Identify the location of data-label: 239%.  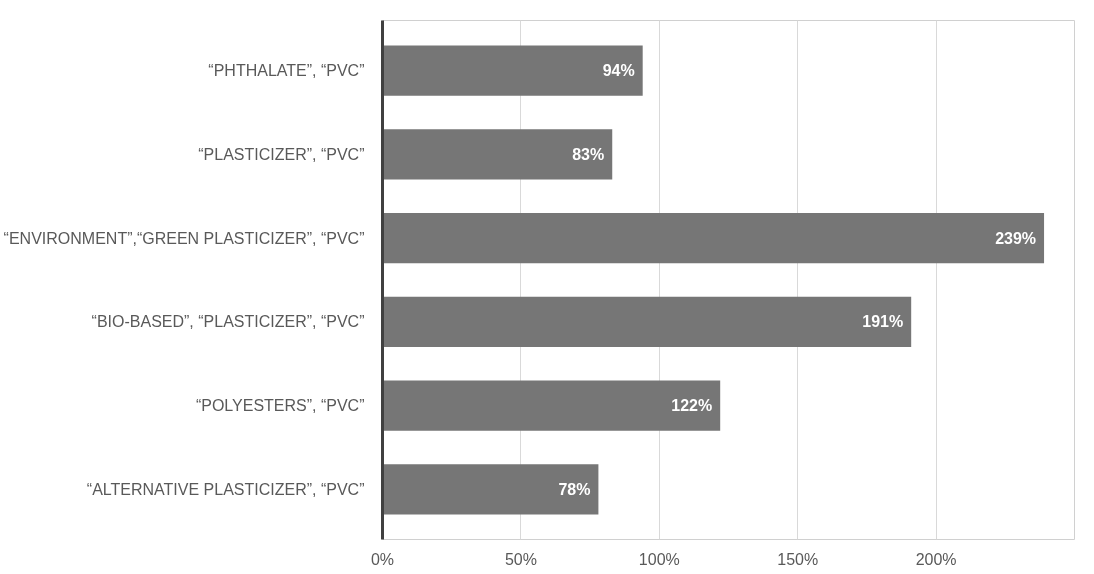
(1016, 238).